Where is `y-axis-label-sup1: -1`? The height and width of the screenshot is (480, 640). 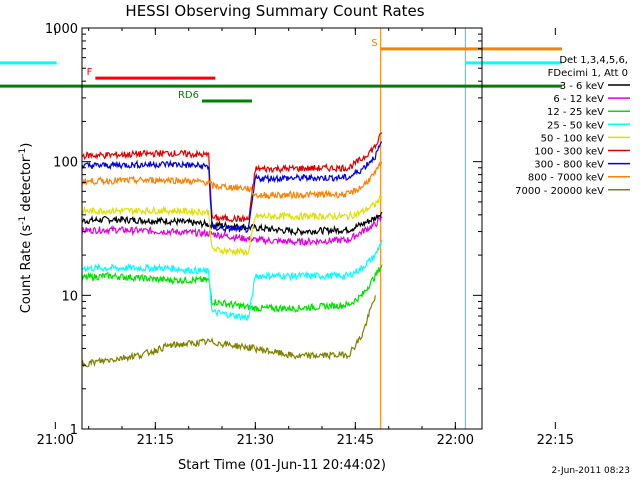
y-axis-label-sup1: -1 is located at coordinates (23, 220).